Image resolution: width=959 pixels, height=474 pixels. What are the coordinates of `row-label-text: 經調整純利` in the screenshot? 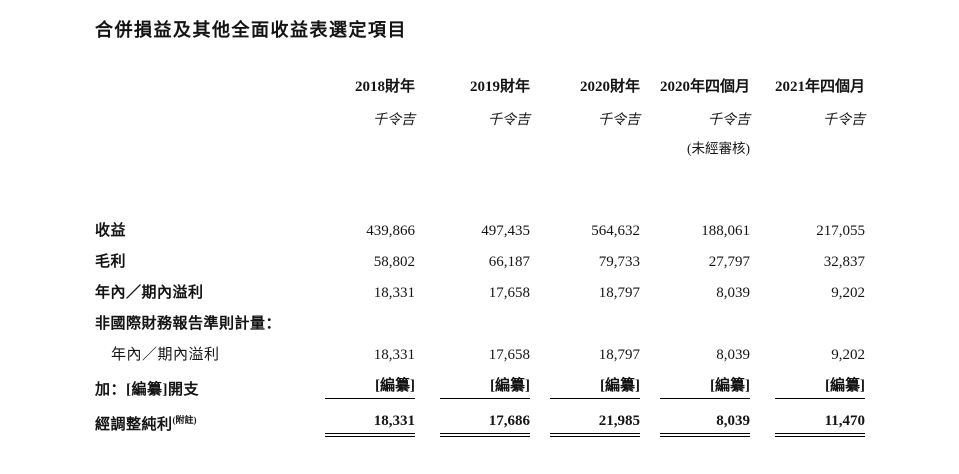 It's located at (134, 425).